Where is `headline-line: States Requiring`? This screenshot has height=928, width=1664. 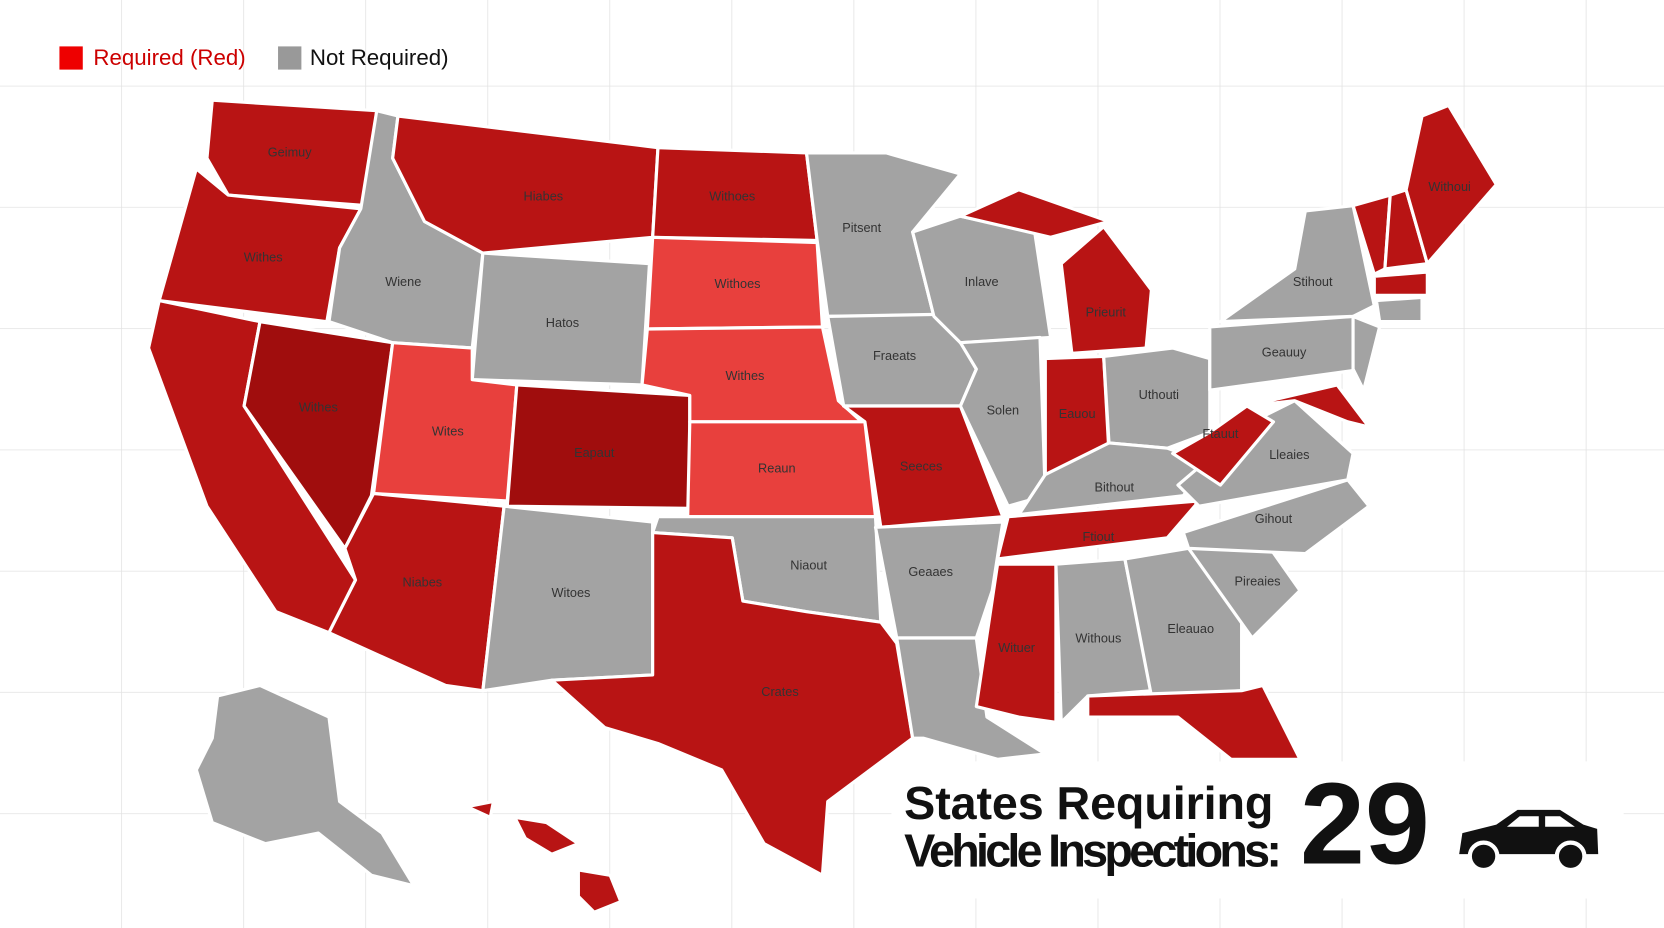 headline-line: States Requiring is located at coordinates (1088, 803).